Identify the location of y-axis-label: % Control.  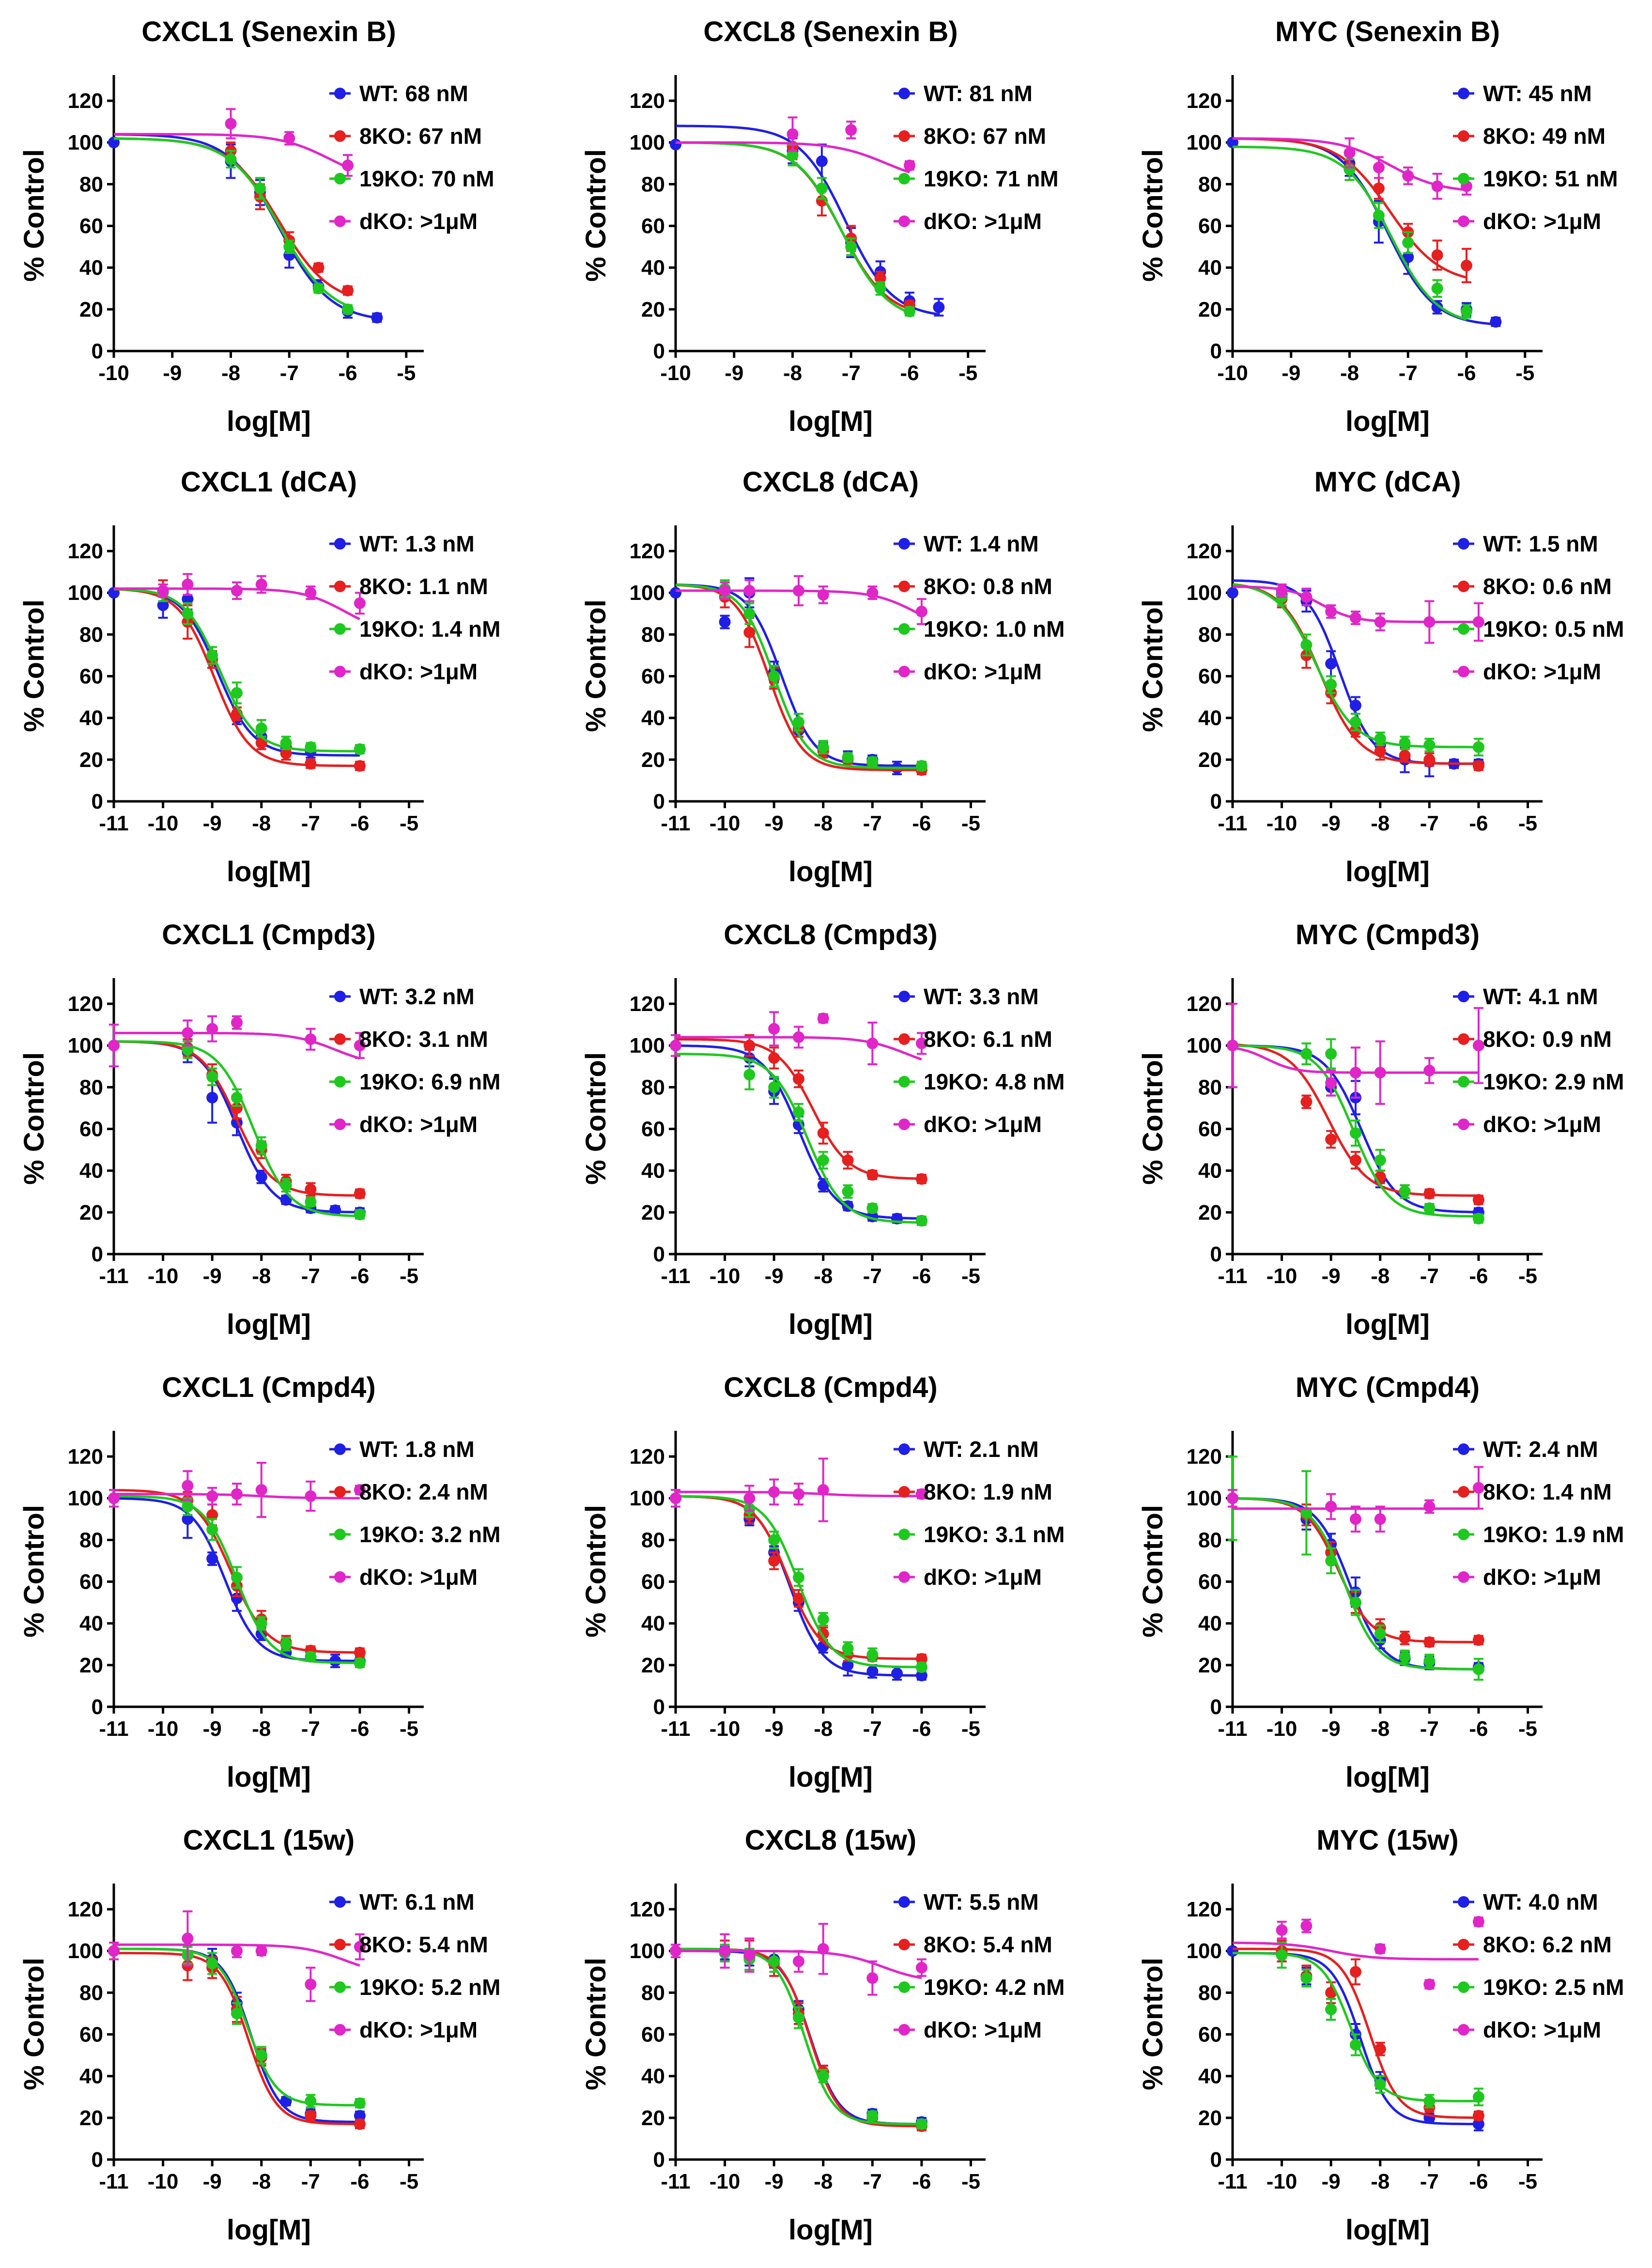
(1153, 1571).